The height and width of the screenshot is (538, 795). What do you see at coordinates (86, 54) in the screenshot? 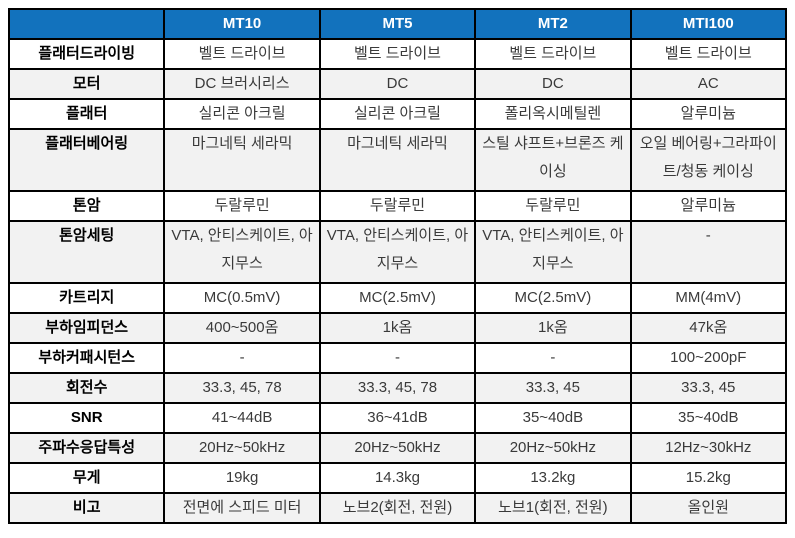
I see `row-label-platter-driving: 플래터드라이빙` at bounding box center [86, 54].